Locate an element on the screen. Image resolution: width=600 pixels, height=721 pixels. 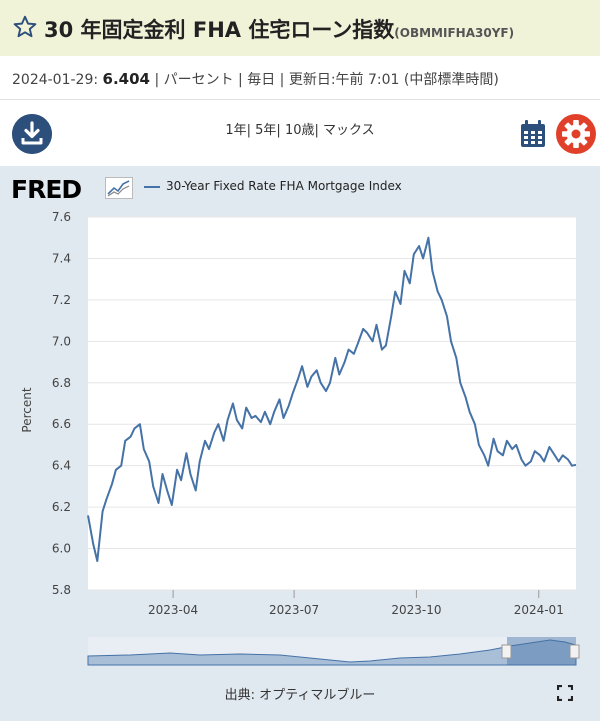
chart-toolbar: 1年| 5年| 10歳| マックス is located at coordinates (300, 133).